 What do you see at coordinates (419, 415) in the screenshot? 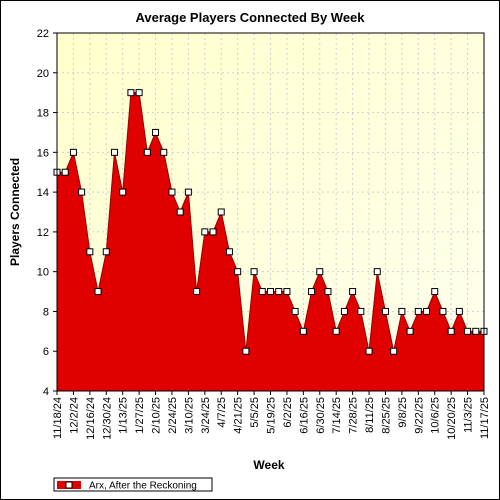
I see `x-tick-label: 9/22/25` at bounding box center [419, 415].